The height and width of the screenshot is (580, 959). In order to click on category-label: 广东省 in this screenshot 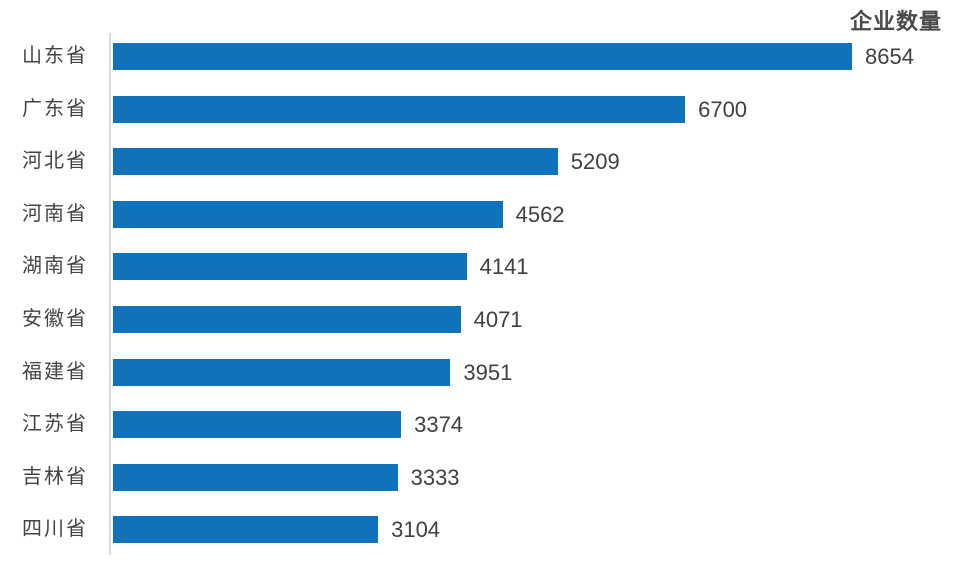, I will do `click(55, 108)`.